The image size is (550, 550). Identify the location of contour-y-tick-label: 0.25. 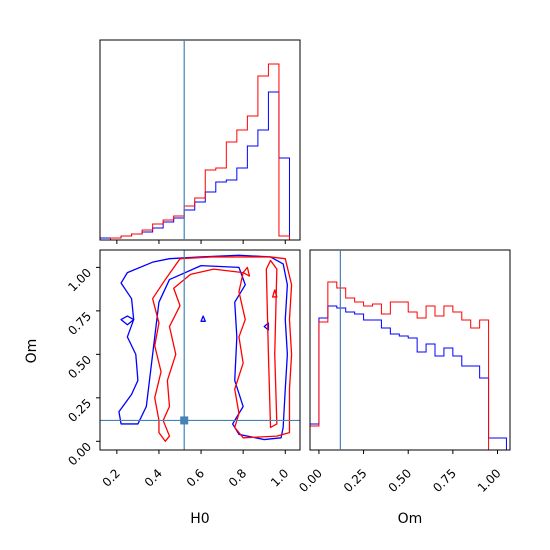
(79, 410).